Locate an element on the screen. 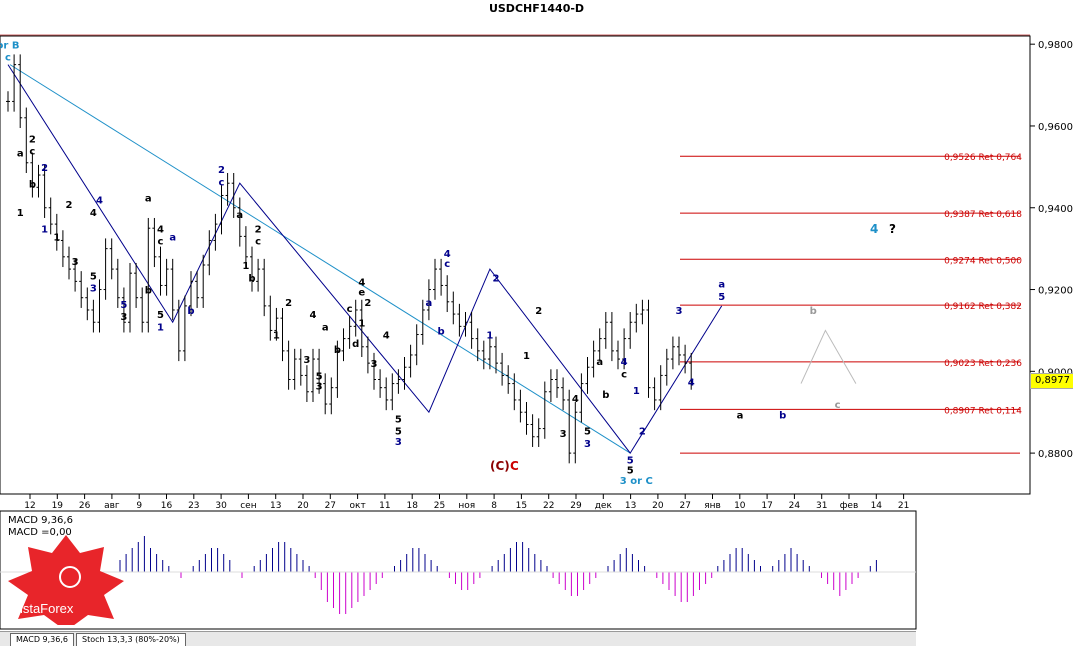  y-tick-label: 0,8800 is located at coordinates (1055, 454).